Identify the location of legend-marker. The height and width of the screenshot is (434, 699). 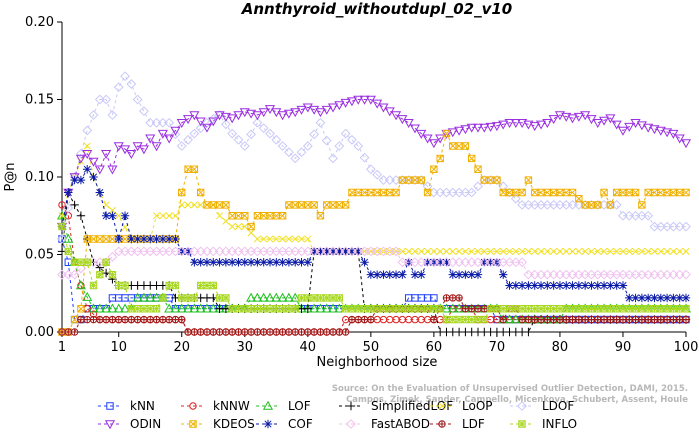
(351, 424).